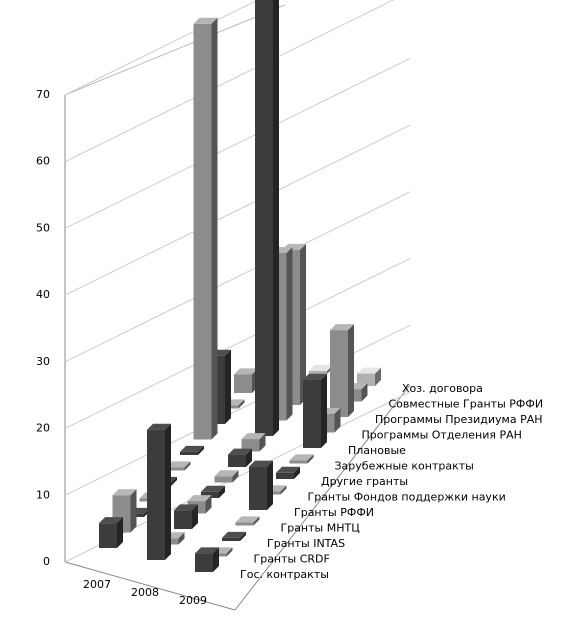  Describe the element at coordinates (46, 561) in the screenshot. I see `y-tick-label: 0` at that location.